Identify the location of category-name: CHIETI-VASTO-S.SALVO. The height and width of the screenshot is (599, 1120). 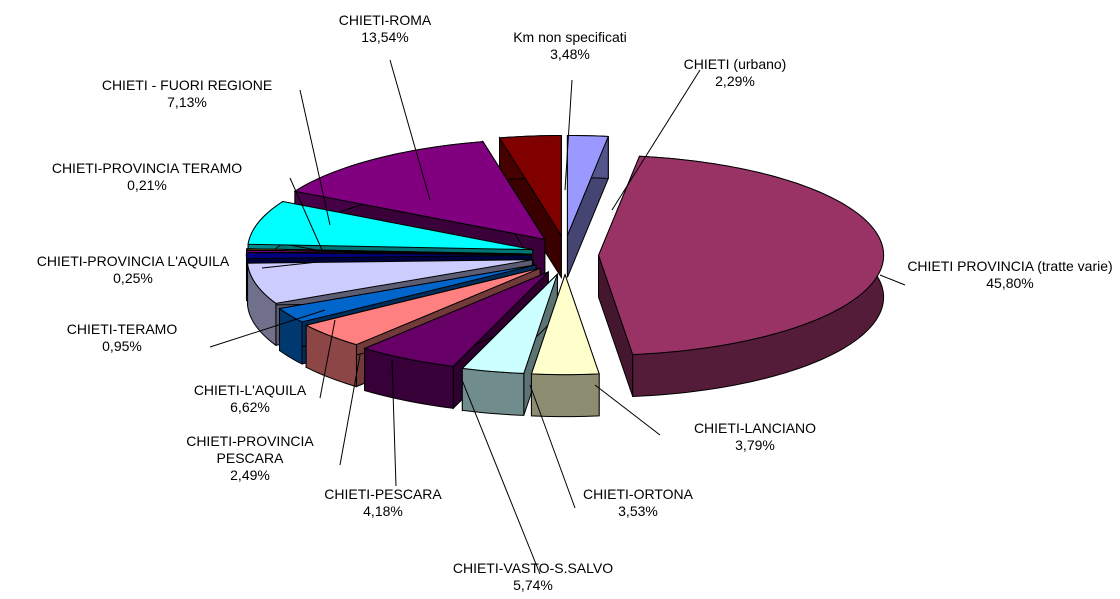
(533, 568).